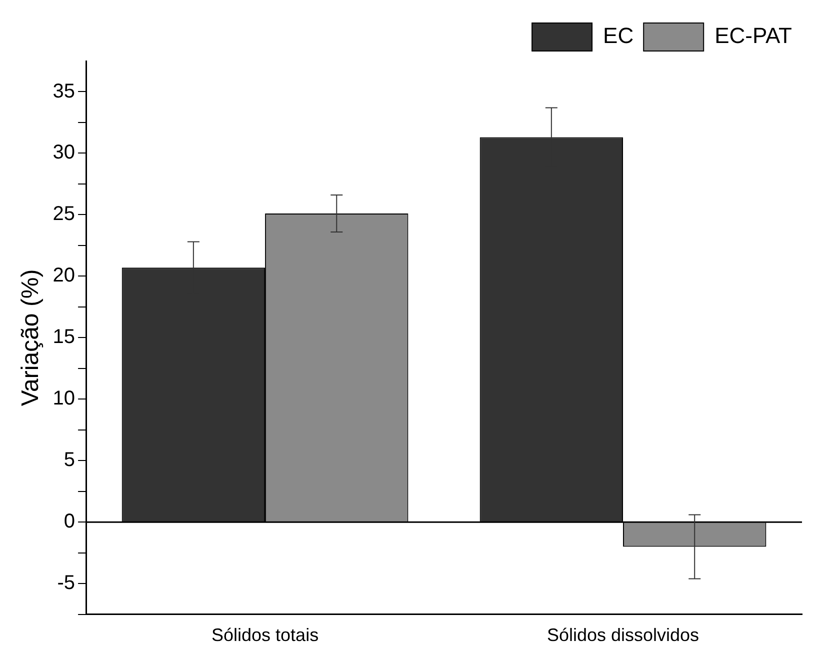 This screenshot has width=820, height=658. Describe the element at coordinates (30, 337) in the screenshot. I see `y-axis-title: Variação (%)` at that location.